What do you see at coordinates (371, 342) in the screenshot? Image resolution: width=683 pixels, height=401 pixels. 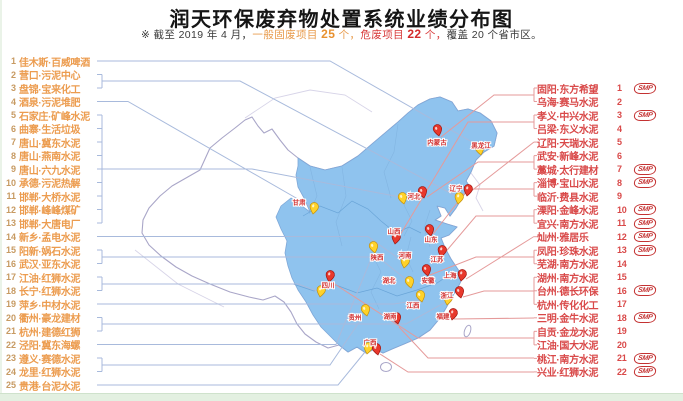 I see `province-label: 广西` at bounding box center [371, 342].